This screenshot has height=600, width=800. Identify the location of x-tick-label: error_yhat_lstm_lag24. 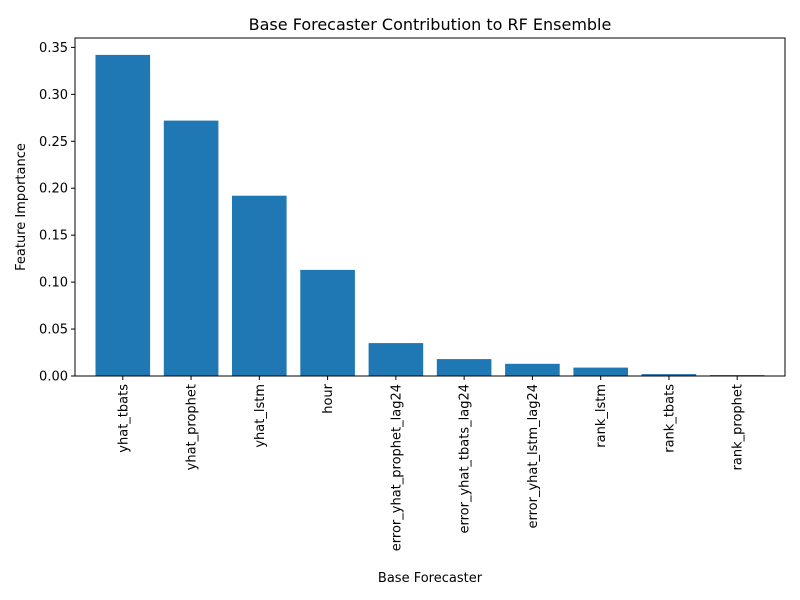
(533, 456).